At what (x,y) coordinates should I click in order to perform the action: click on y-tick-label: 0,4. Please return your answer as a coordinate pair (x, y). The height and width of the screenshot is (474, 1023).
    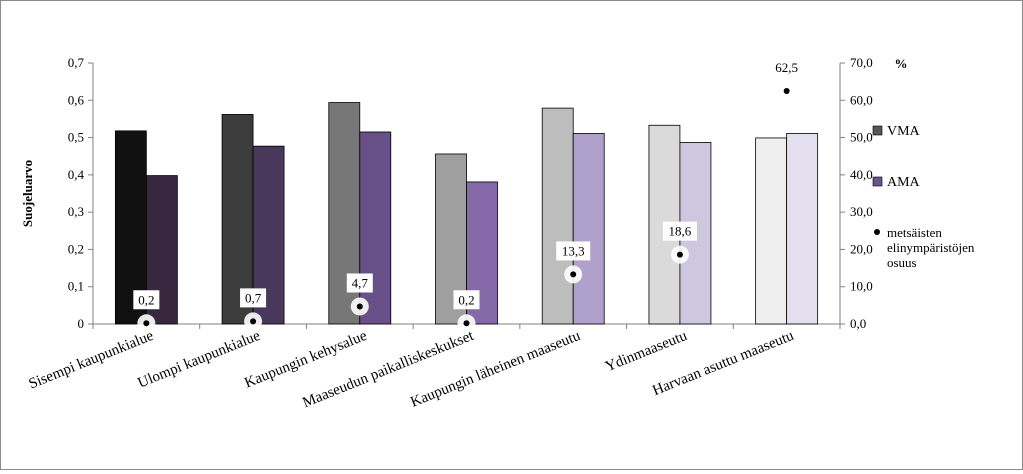
    Looking at the image, I should click on (76, 174).